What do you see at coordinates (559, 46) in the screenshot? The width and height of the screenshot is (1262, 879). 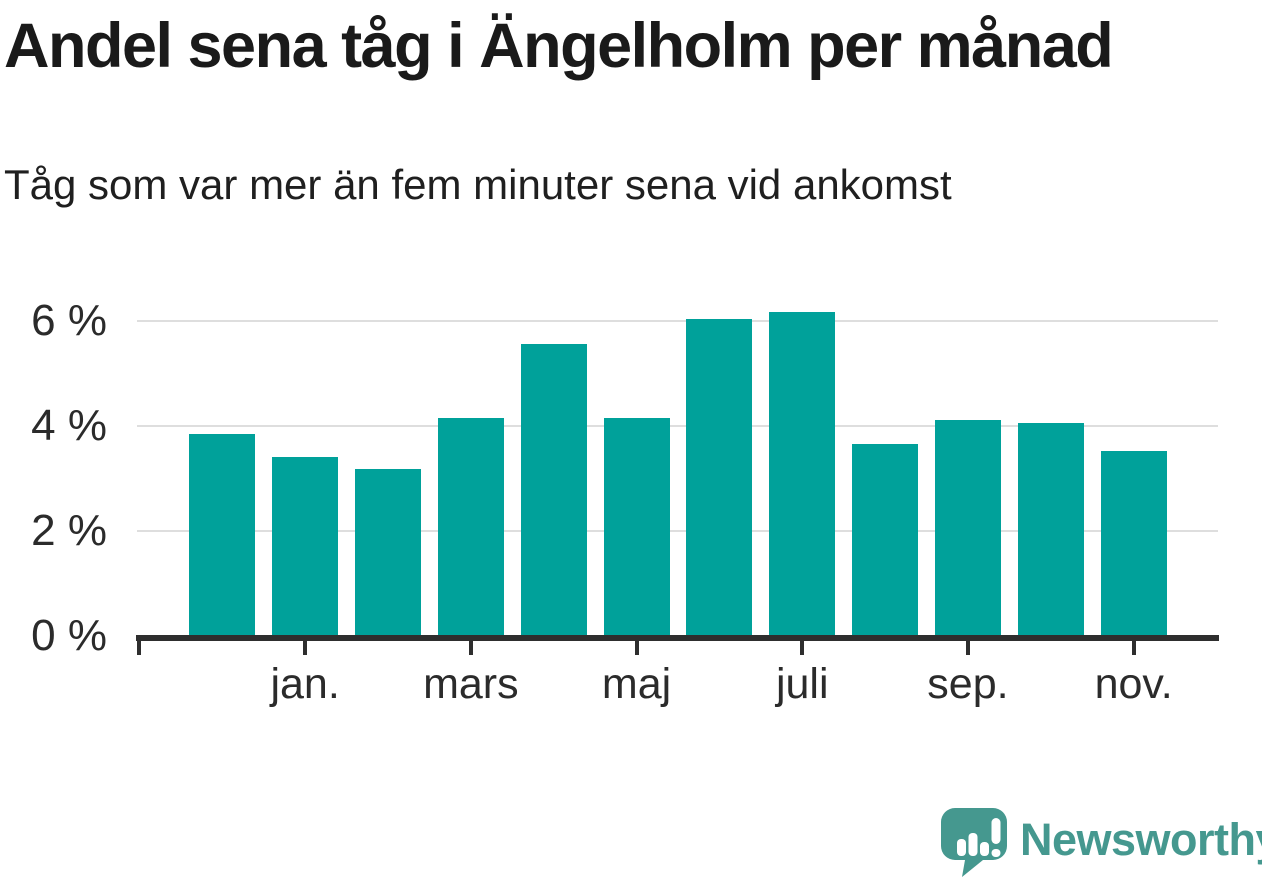 I see `chart-title: Andel sena tåg i Ängelholm per månad` at bounding box center [559, 46].